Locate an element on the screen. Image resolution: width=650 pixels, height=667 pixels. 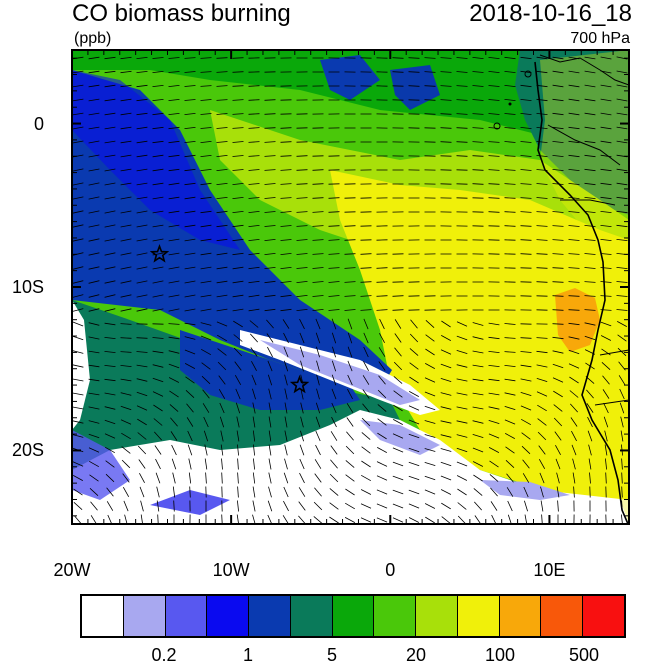
units-label: (ppb) is located at coordinates (93, 38).